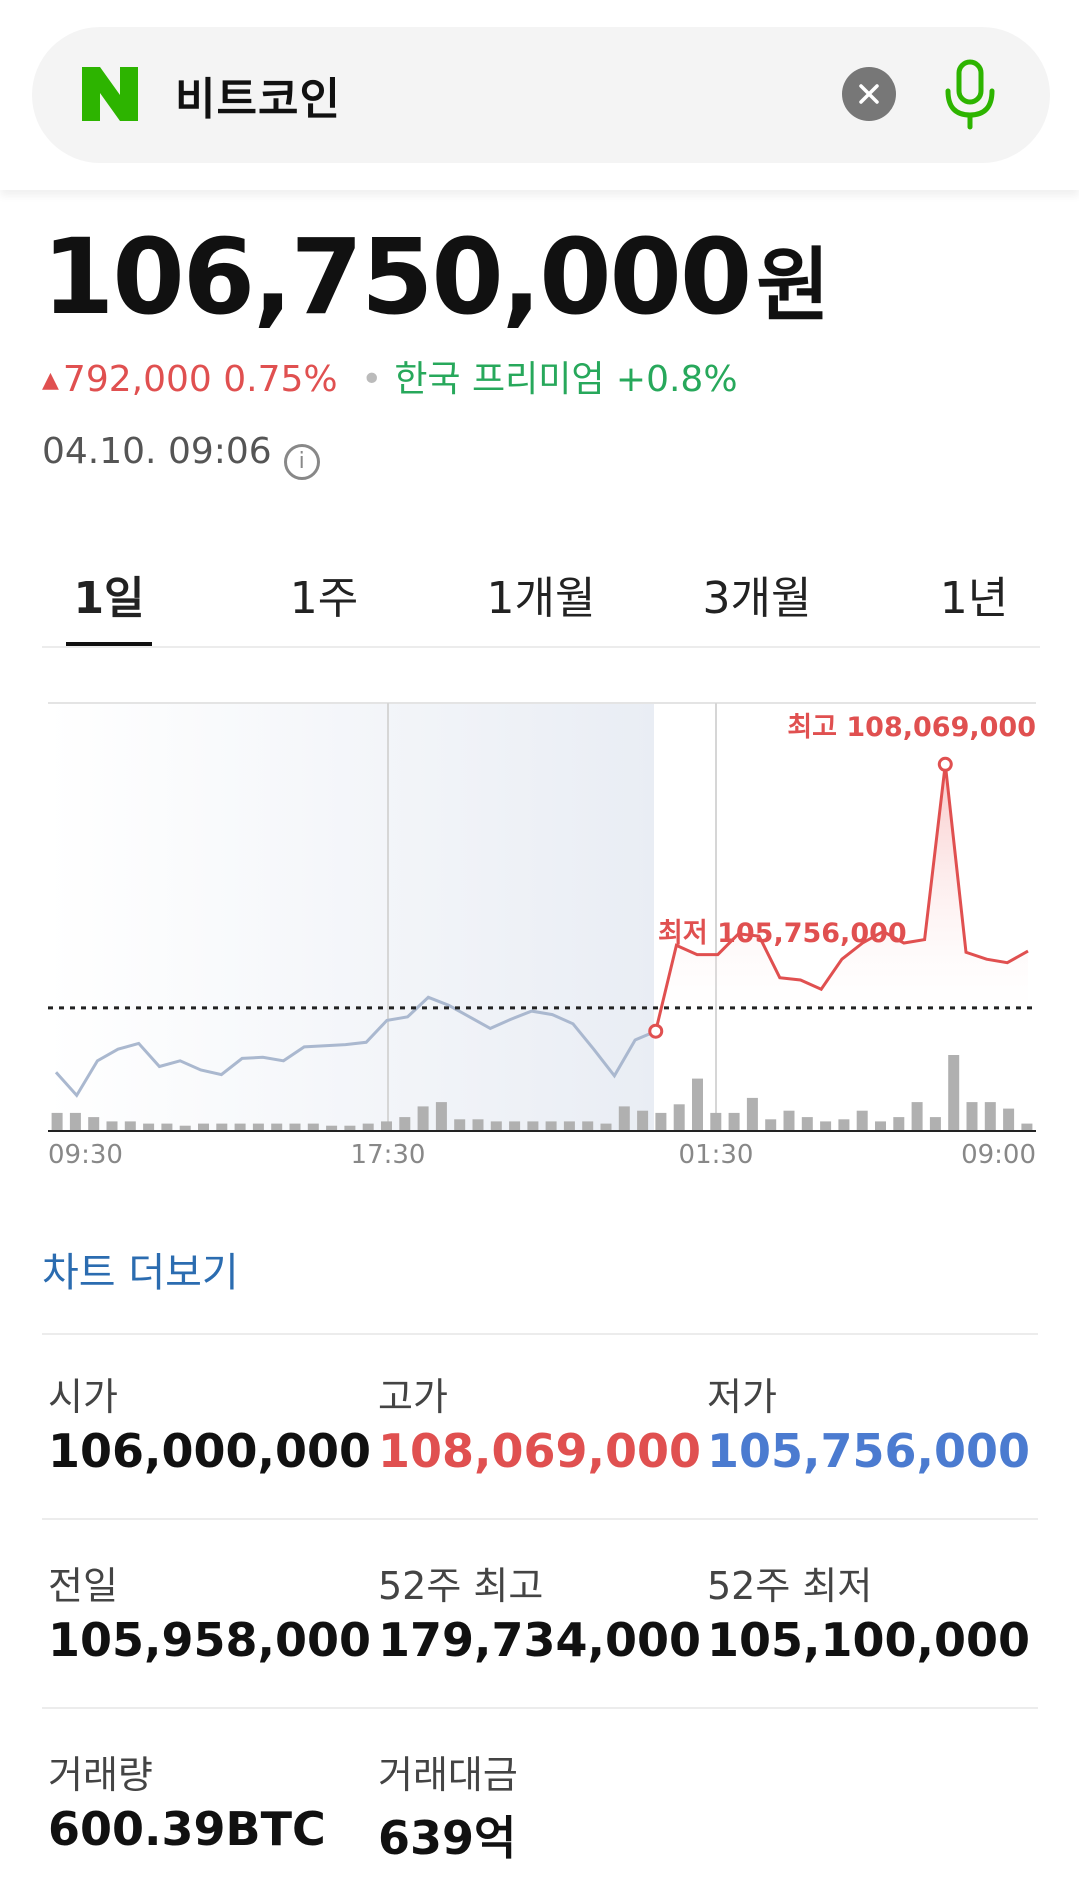  I want to click on korea-premium: 한국 프리미엄 +0.8%, so click(566, 379).